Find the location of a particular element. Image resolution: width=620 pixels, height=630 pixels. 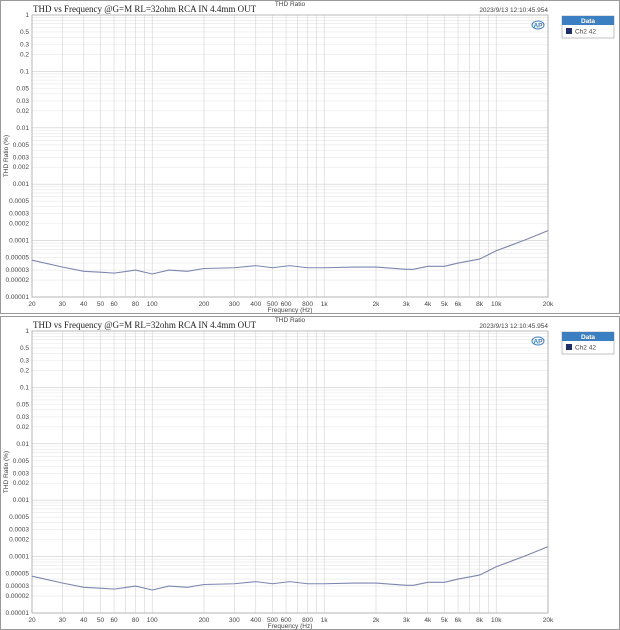

y-tick-label: 0.002 is located at coordinates (21, 483).